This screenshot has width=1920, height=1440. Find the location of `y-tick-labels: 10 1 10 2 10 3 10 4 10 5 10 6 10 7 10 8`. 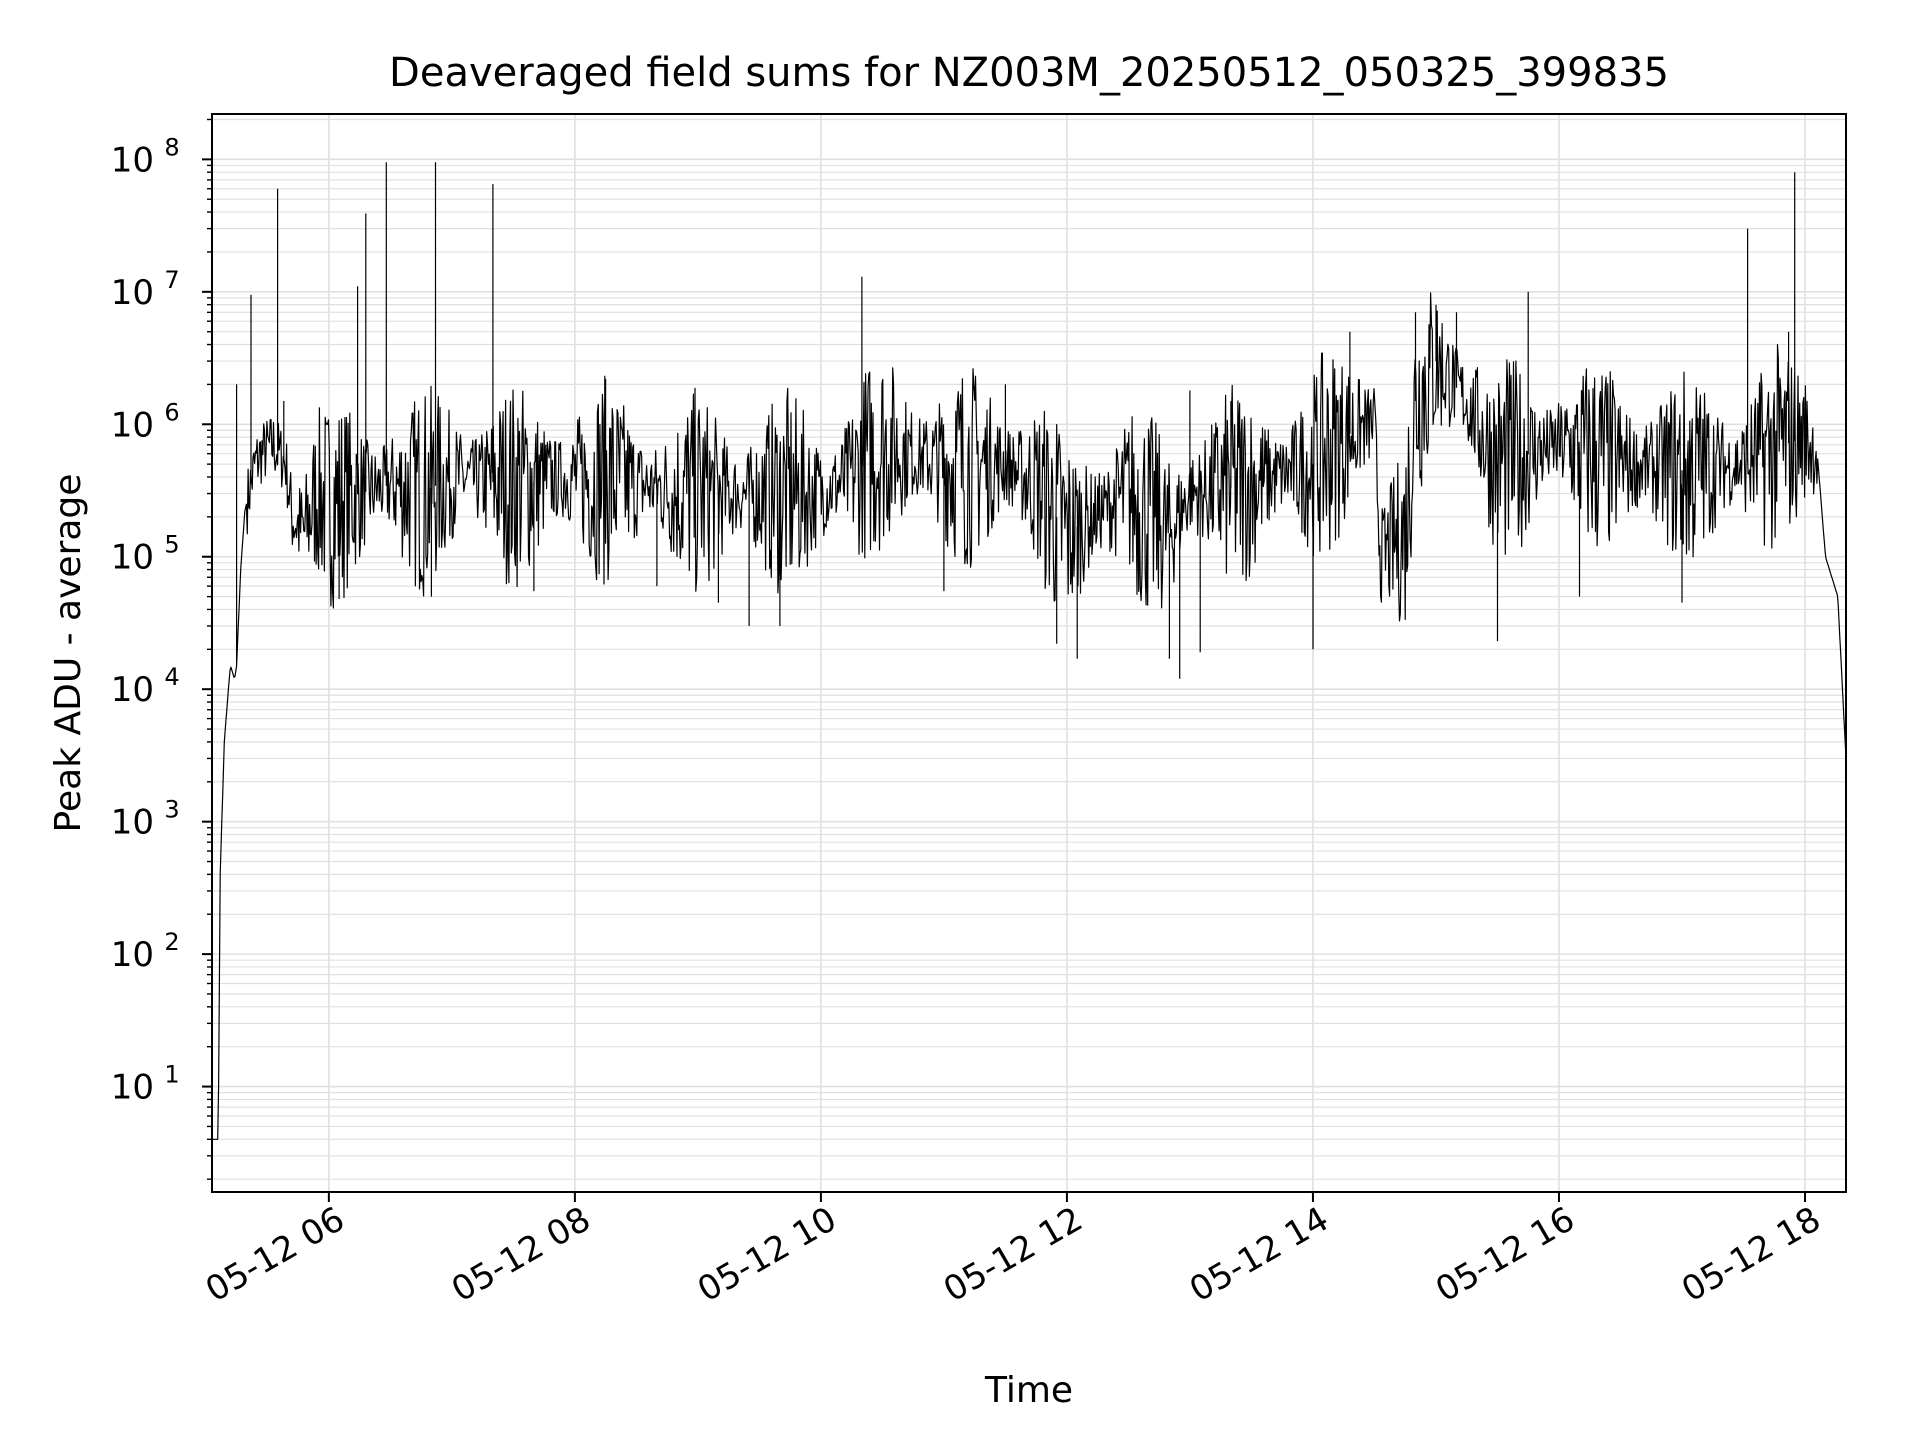

y-tick-labels: 10 1 10 2 10 3 10 4 10 5 10 6 10 7 10 8 is located at coordinates (145, 620).